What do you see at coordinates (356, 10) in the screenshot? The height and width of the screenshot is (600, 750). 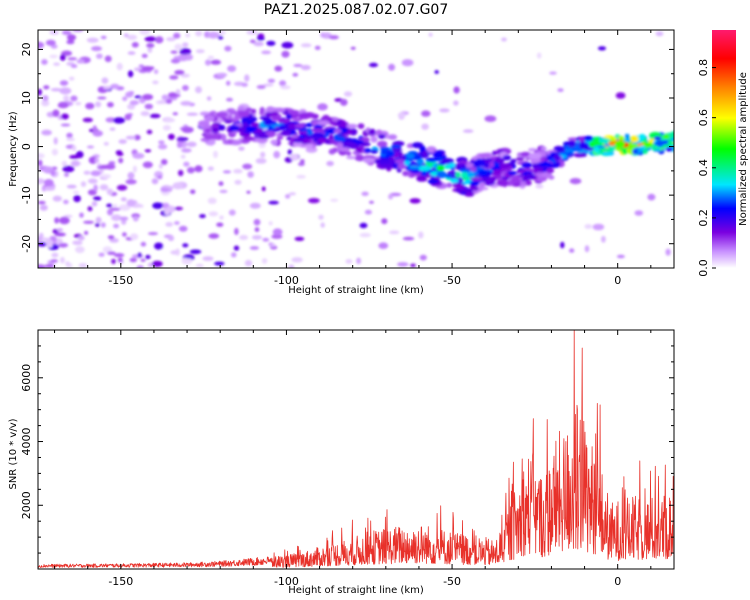 I see `figure-title: PAZ1.2025.087.02.07.G07` at bounding box center [356, 10].